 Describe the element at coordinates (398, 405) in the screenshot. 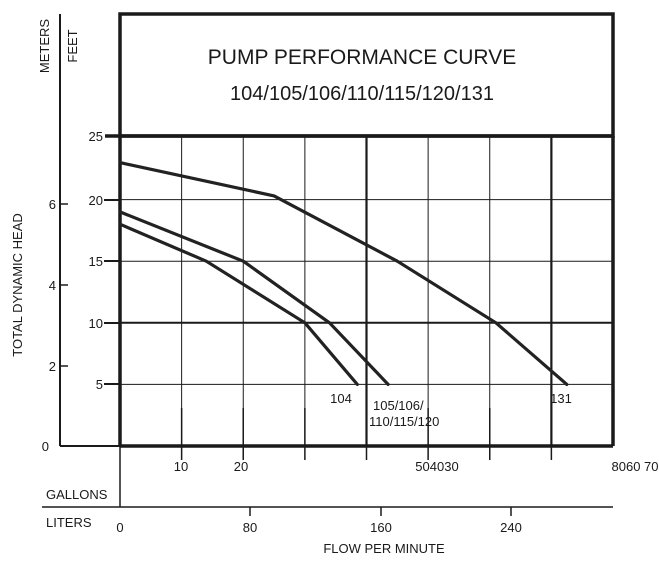

I see `series-label-105-line1: 105/106/` at that location.